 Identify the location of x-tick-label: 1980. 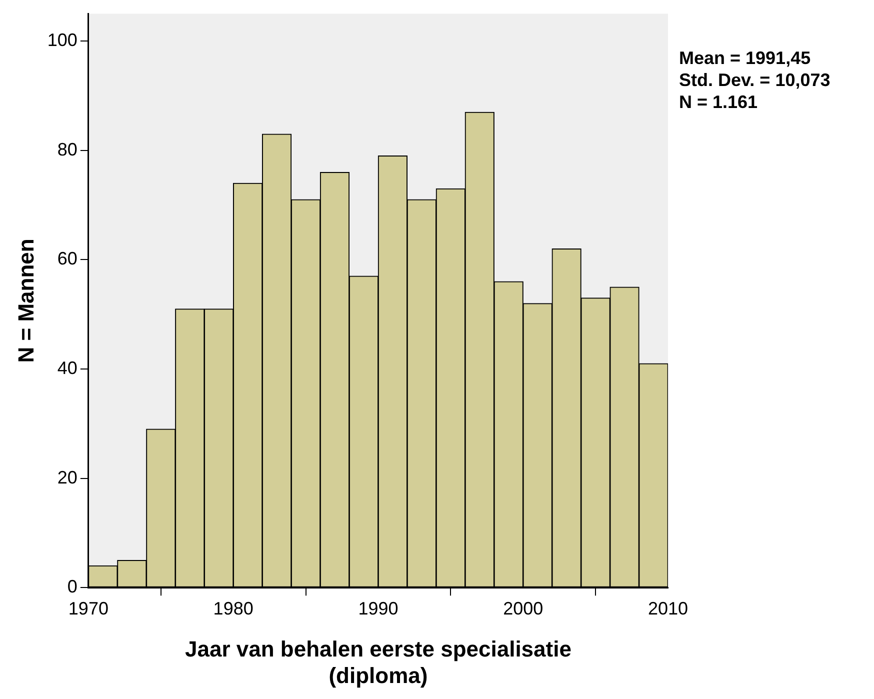
(233, 608).